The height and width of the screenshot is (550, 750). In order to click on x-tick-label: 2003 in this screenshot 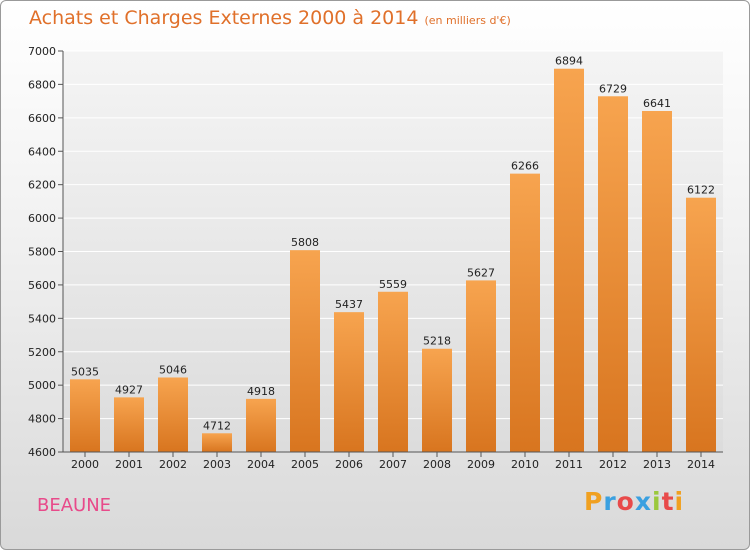, I will do `click(217, 464)`.